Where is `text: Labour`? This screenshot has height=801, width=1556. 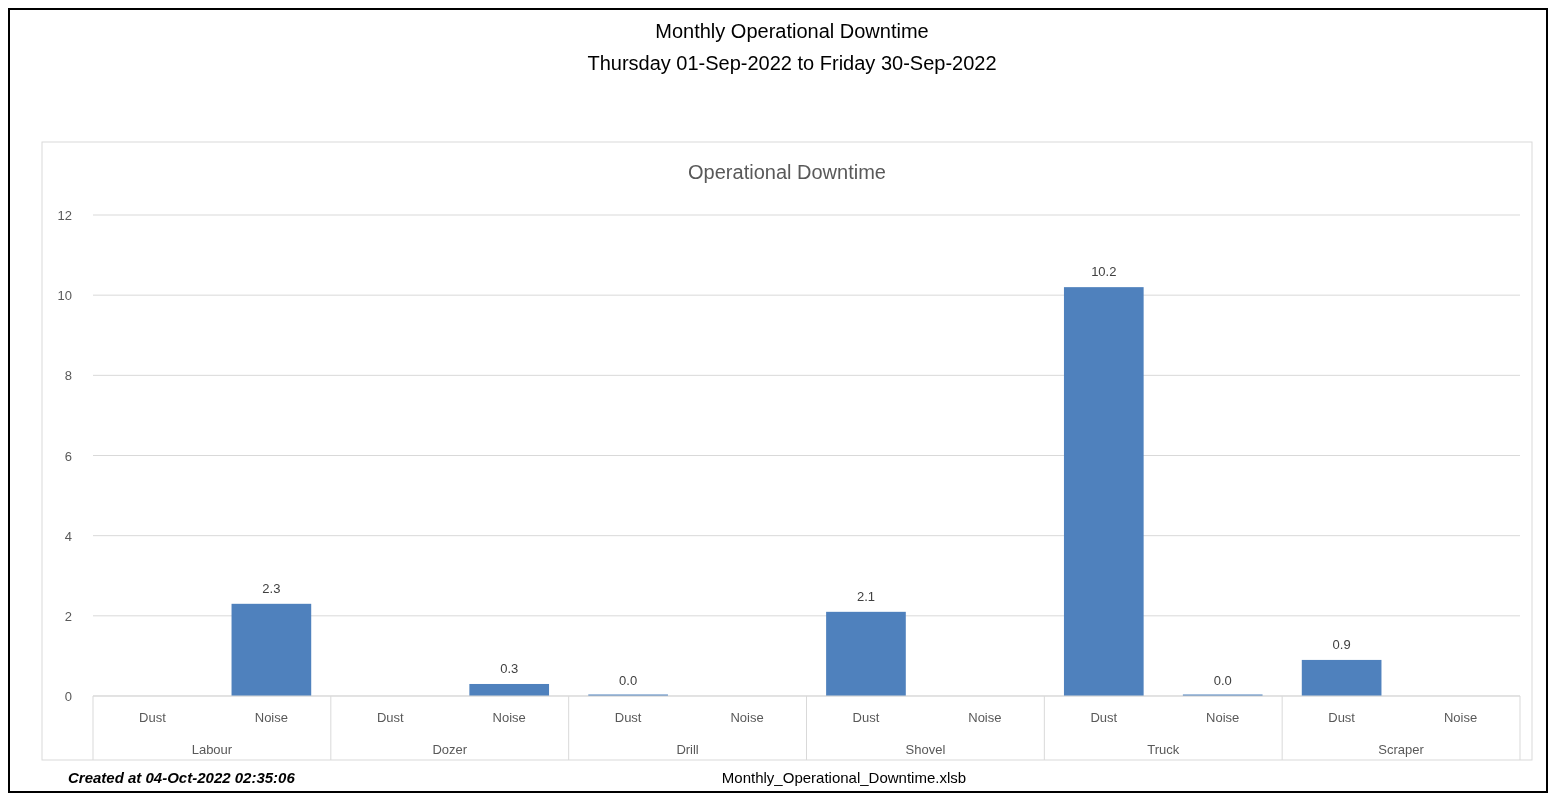
text: Labour is located at coordinates (212, 749).